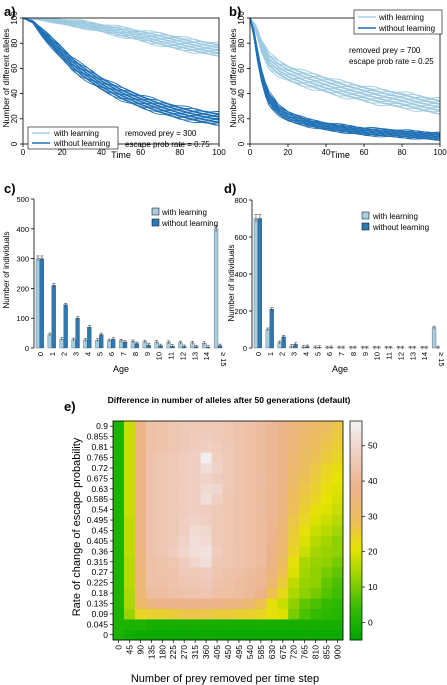 This screenshot has height=685, width=447. What do you see at coordinates (261, 652) in the screenshot?
I see `panel-e-xtick-label: 585` at bounding box center [261, 652].